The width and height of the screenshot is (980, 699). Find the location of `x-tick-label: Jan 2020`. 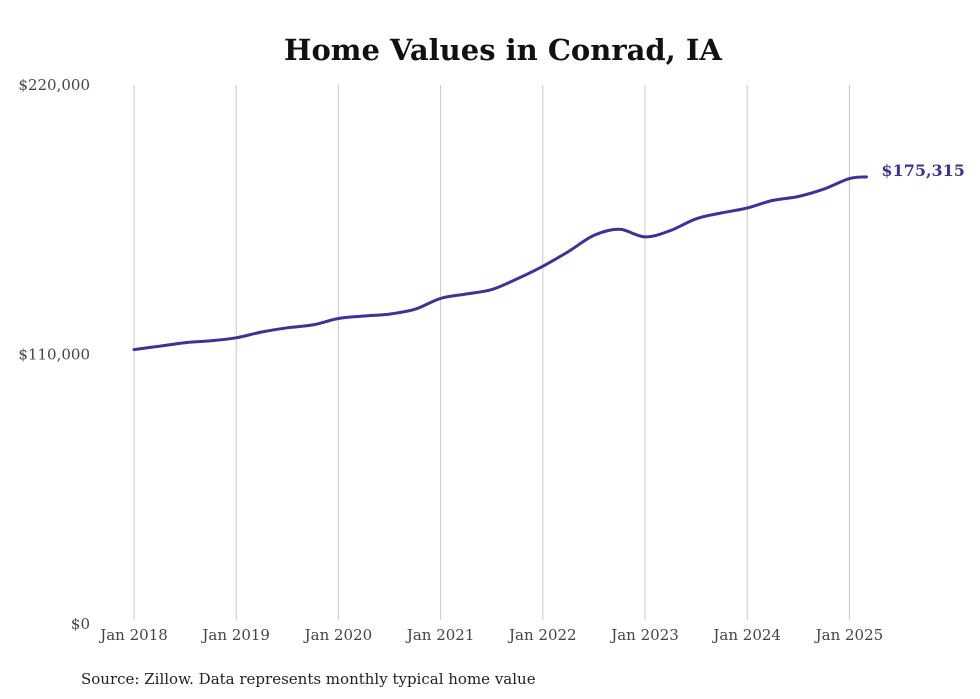

x-tick-label: Jan 2020 is located at coordinates (338, 635).